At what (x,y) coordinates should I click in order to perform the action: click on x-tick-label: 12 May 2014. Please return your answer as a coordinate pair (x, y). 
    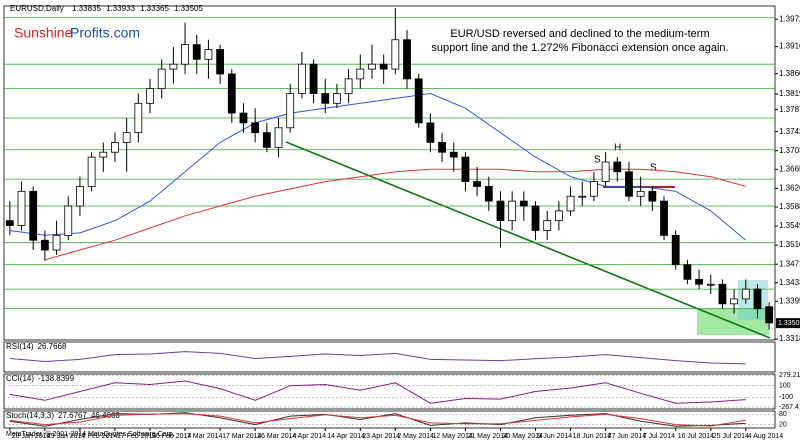
    Looking at the image, I should click on (452, 436).